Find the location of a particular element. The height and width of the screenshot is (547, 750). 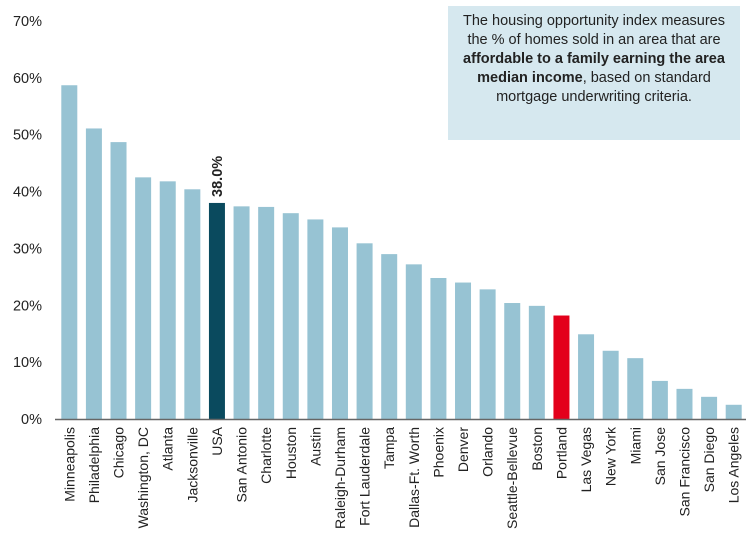

y-tick-label: 20% is located at coordinates (27, 306).